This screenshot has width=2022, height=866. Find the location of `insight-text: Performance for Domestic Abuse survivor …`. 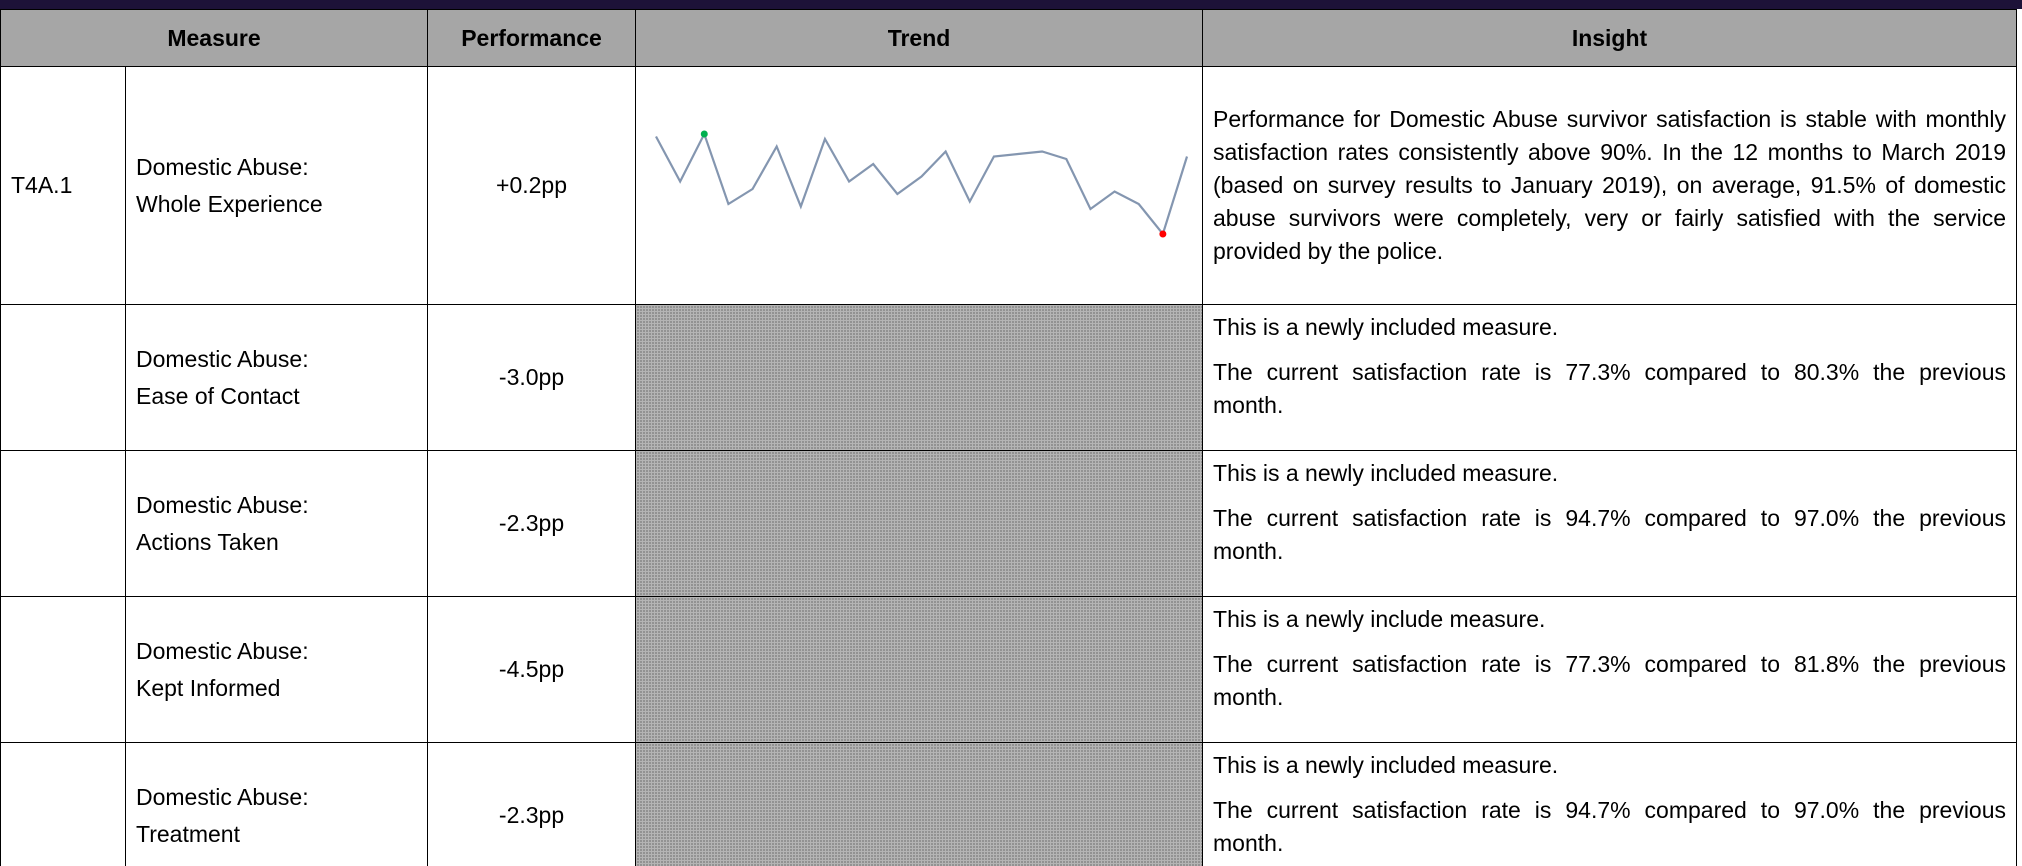

insight-text: Performance for Domestic Abuse survivor … is located at coordinates (1610, 185).